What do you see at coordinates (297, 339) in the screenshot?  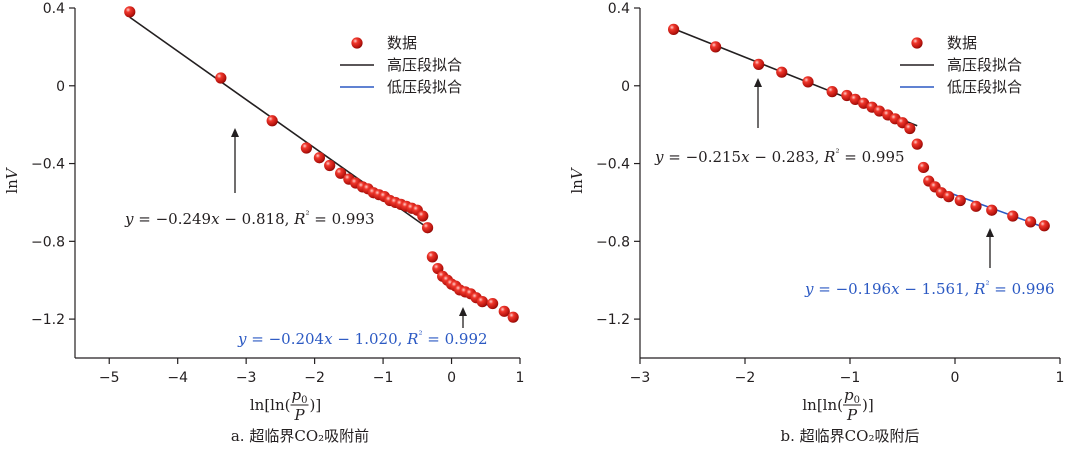 I see `fit-equation-part: −0.204` at bounding box center [297, 339].